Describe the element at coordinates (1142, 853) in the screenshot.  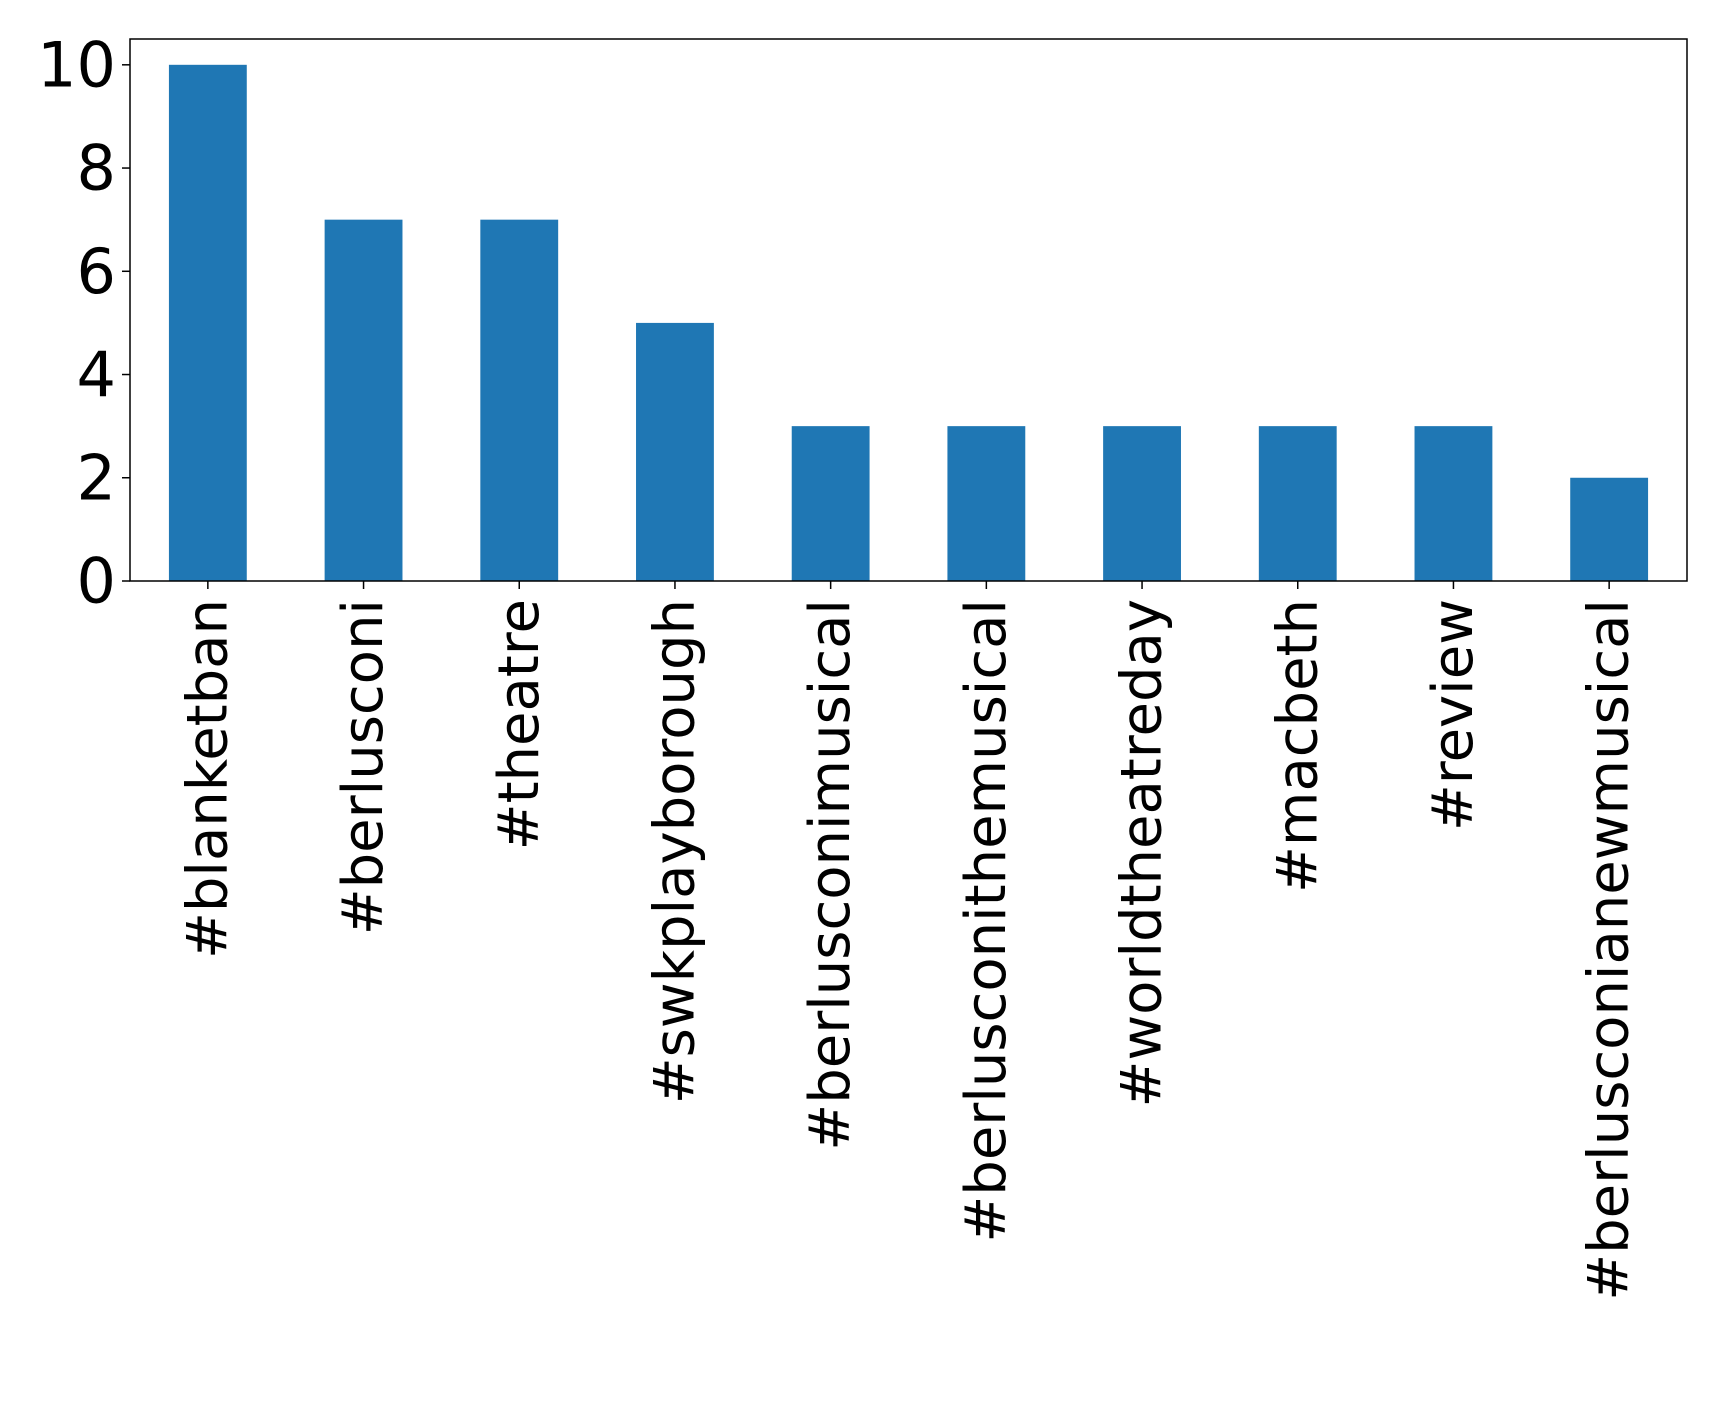
I see `x-tick-label: #worldtheatreday` at that location.